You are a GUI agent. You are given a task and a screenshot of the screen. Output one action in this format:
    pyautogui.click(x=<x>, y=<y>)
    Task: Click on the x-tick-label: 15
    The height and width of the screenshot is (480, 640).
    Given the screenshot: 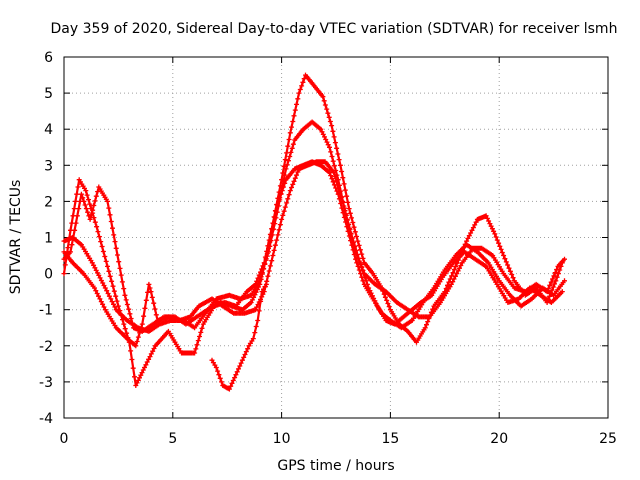 What is the action you would take?
    pyautogui.click(x=390, y=439)
    